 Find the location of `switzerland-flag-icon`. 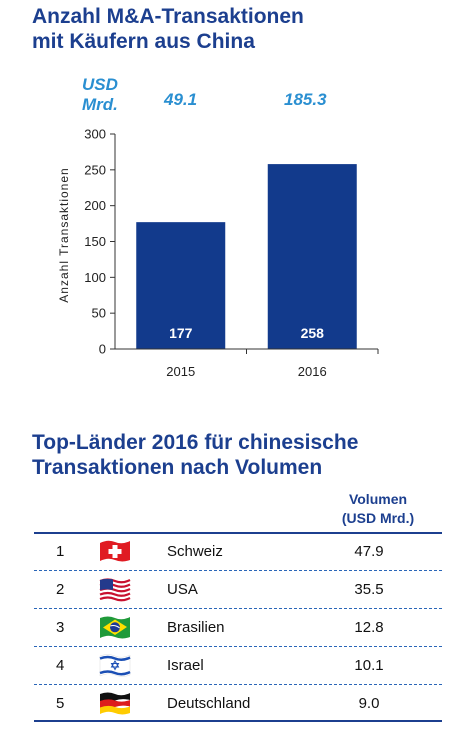

switzerland-flag-icon is located at coordinates (115, 551).